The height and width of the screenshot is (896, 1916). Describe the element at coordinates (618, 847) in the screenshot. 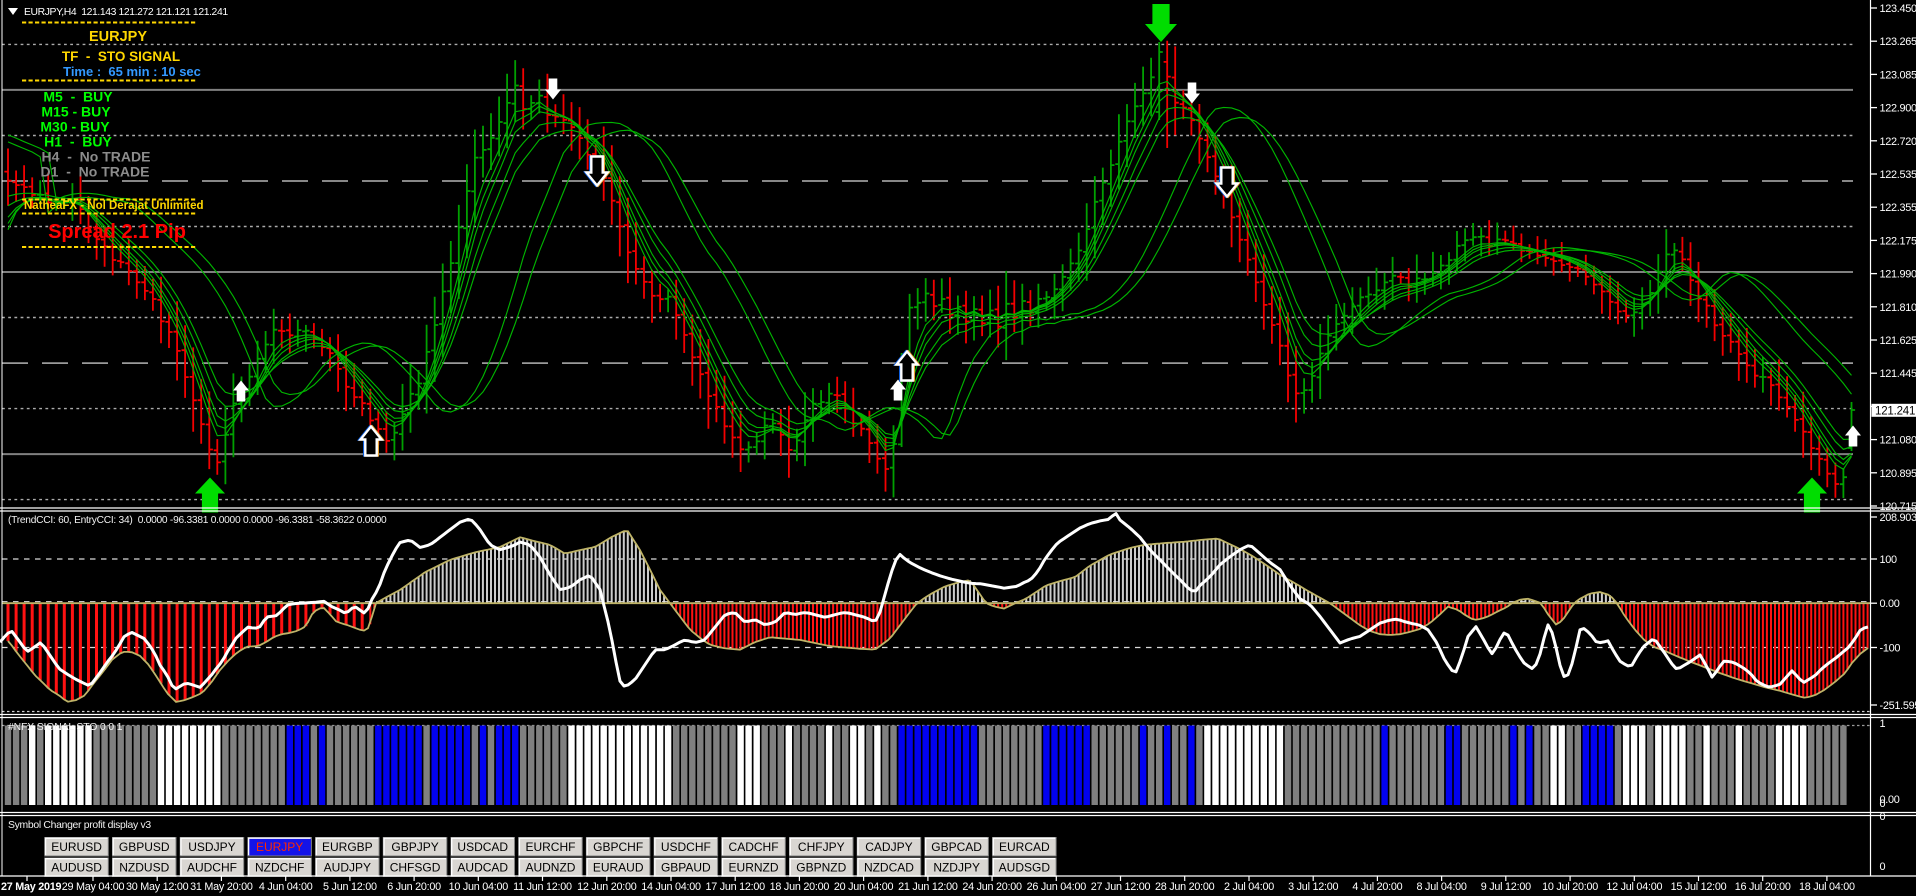

I see `svg-text: GBPCHF` at that location.